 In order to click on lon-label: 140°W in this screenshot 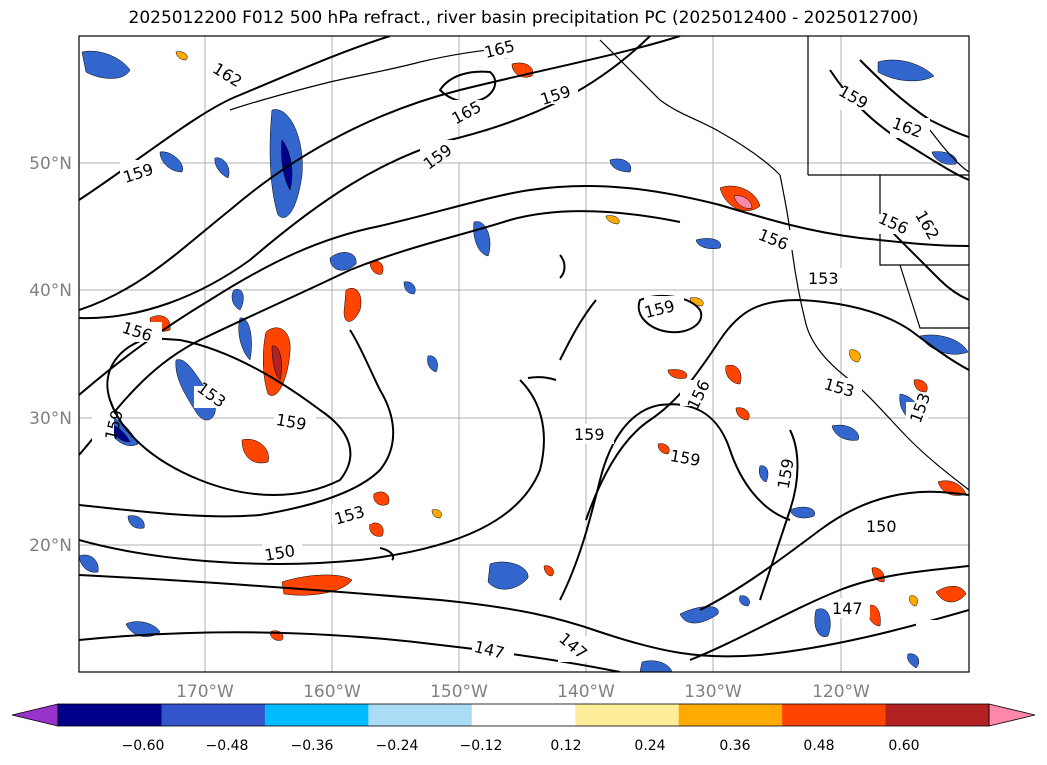, I will do `click(586, 692)`.